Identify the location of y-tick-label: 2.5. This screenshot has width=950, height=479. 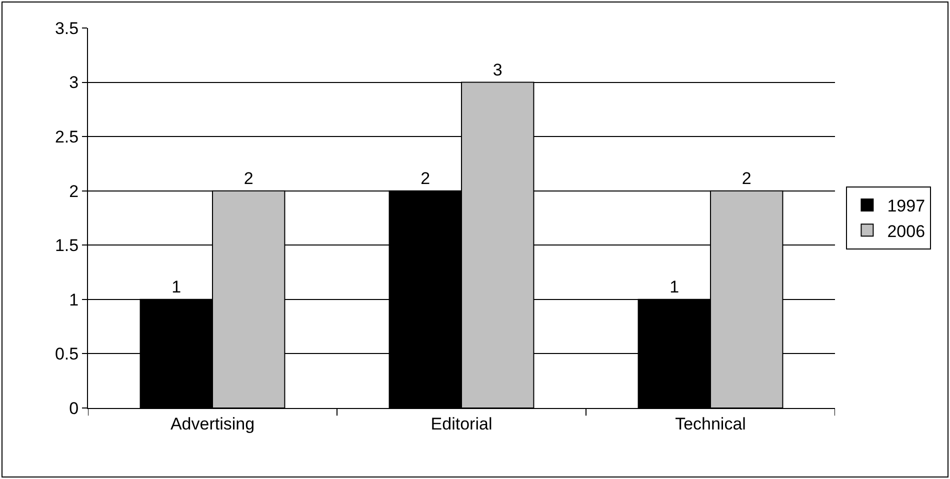
(66, 137).